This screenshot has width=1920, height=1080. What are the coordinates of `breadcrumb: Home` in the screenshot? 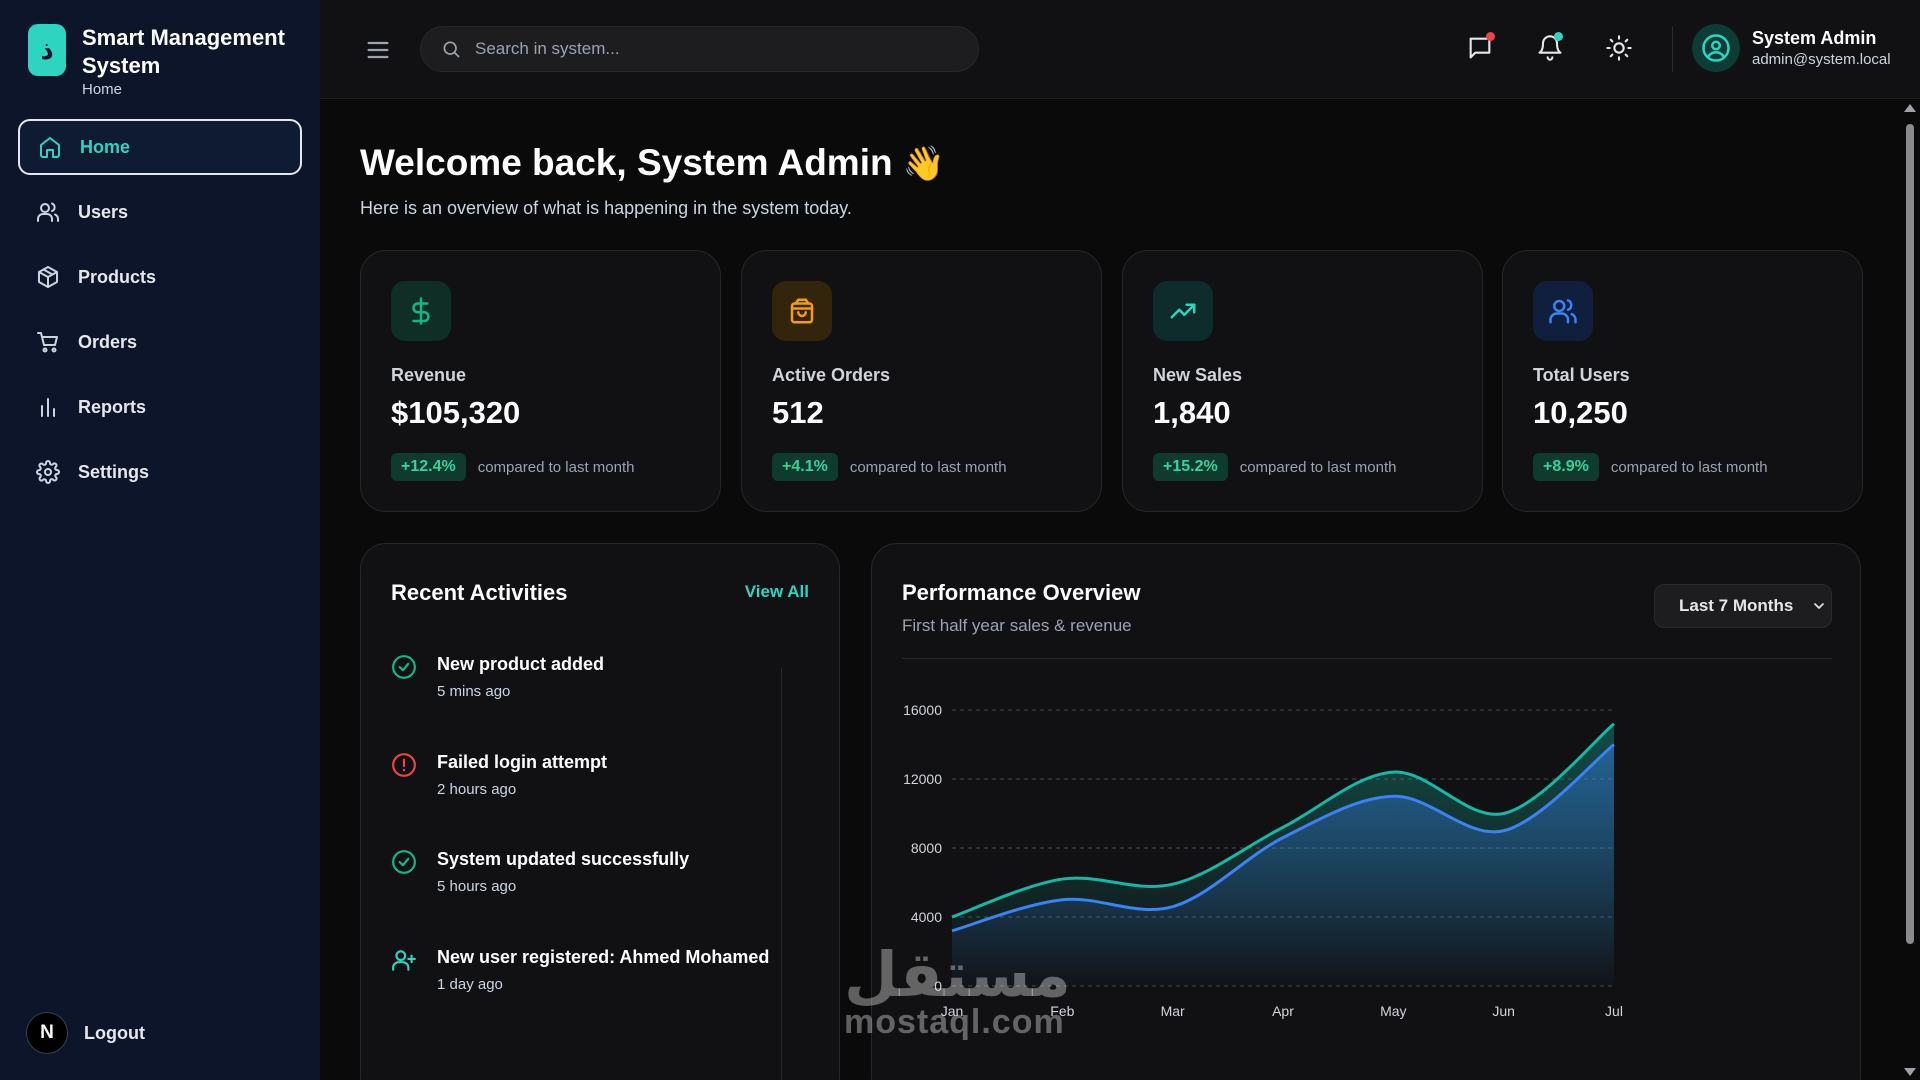 It's located at (102, 89).